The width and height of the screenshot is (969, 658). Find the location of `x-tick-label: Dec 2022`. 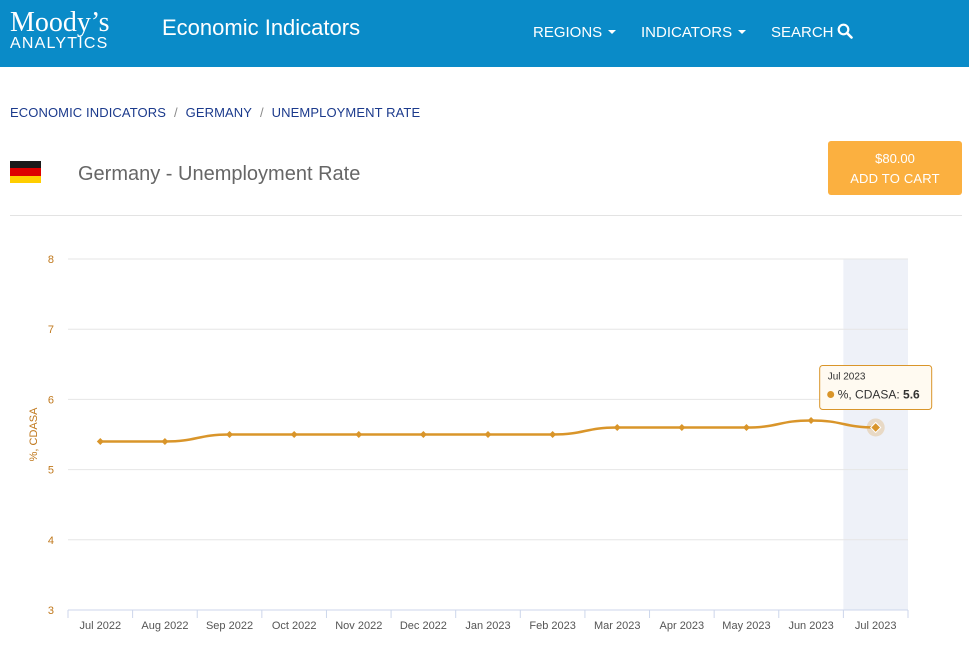

x-tick-label: Dec 2022 is located at coordinates (423, 626).